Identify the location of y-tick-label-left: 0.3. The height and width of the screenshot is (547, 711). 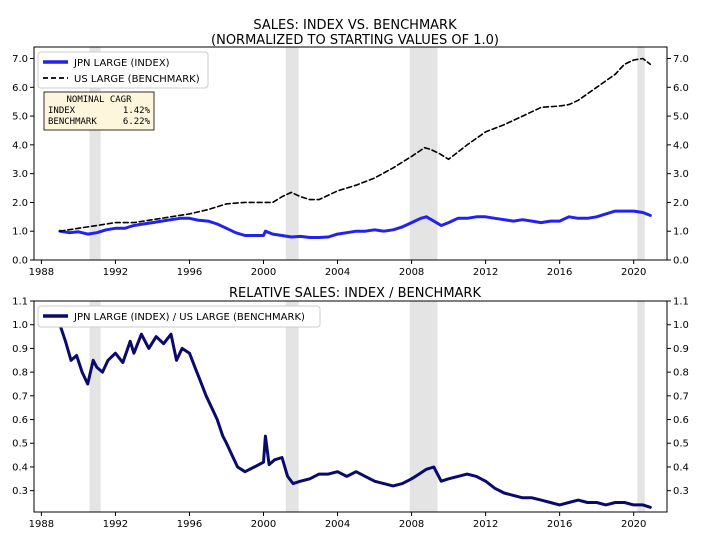
(20, 491).